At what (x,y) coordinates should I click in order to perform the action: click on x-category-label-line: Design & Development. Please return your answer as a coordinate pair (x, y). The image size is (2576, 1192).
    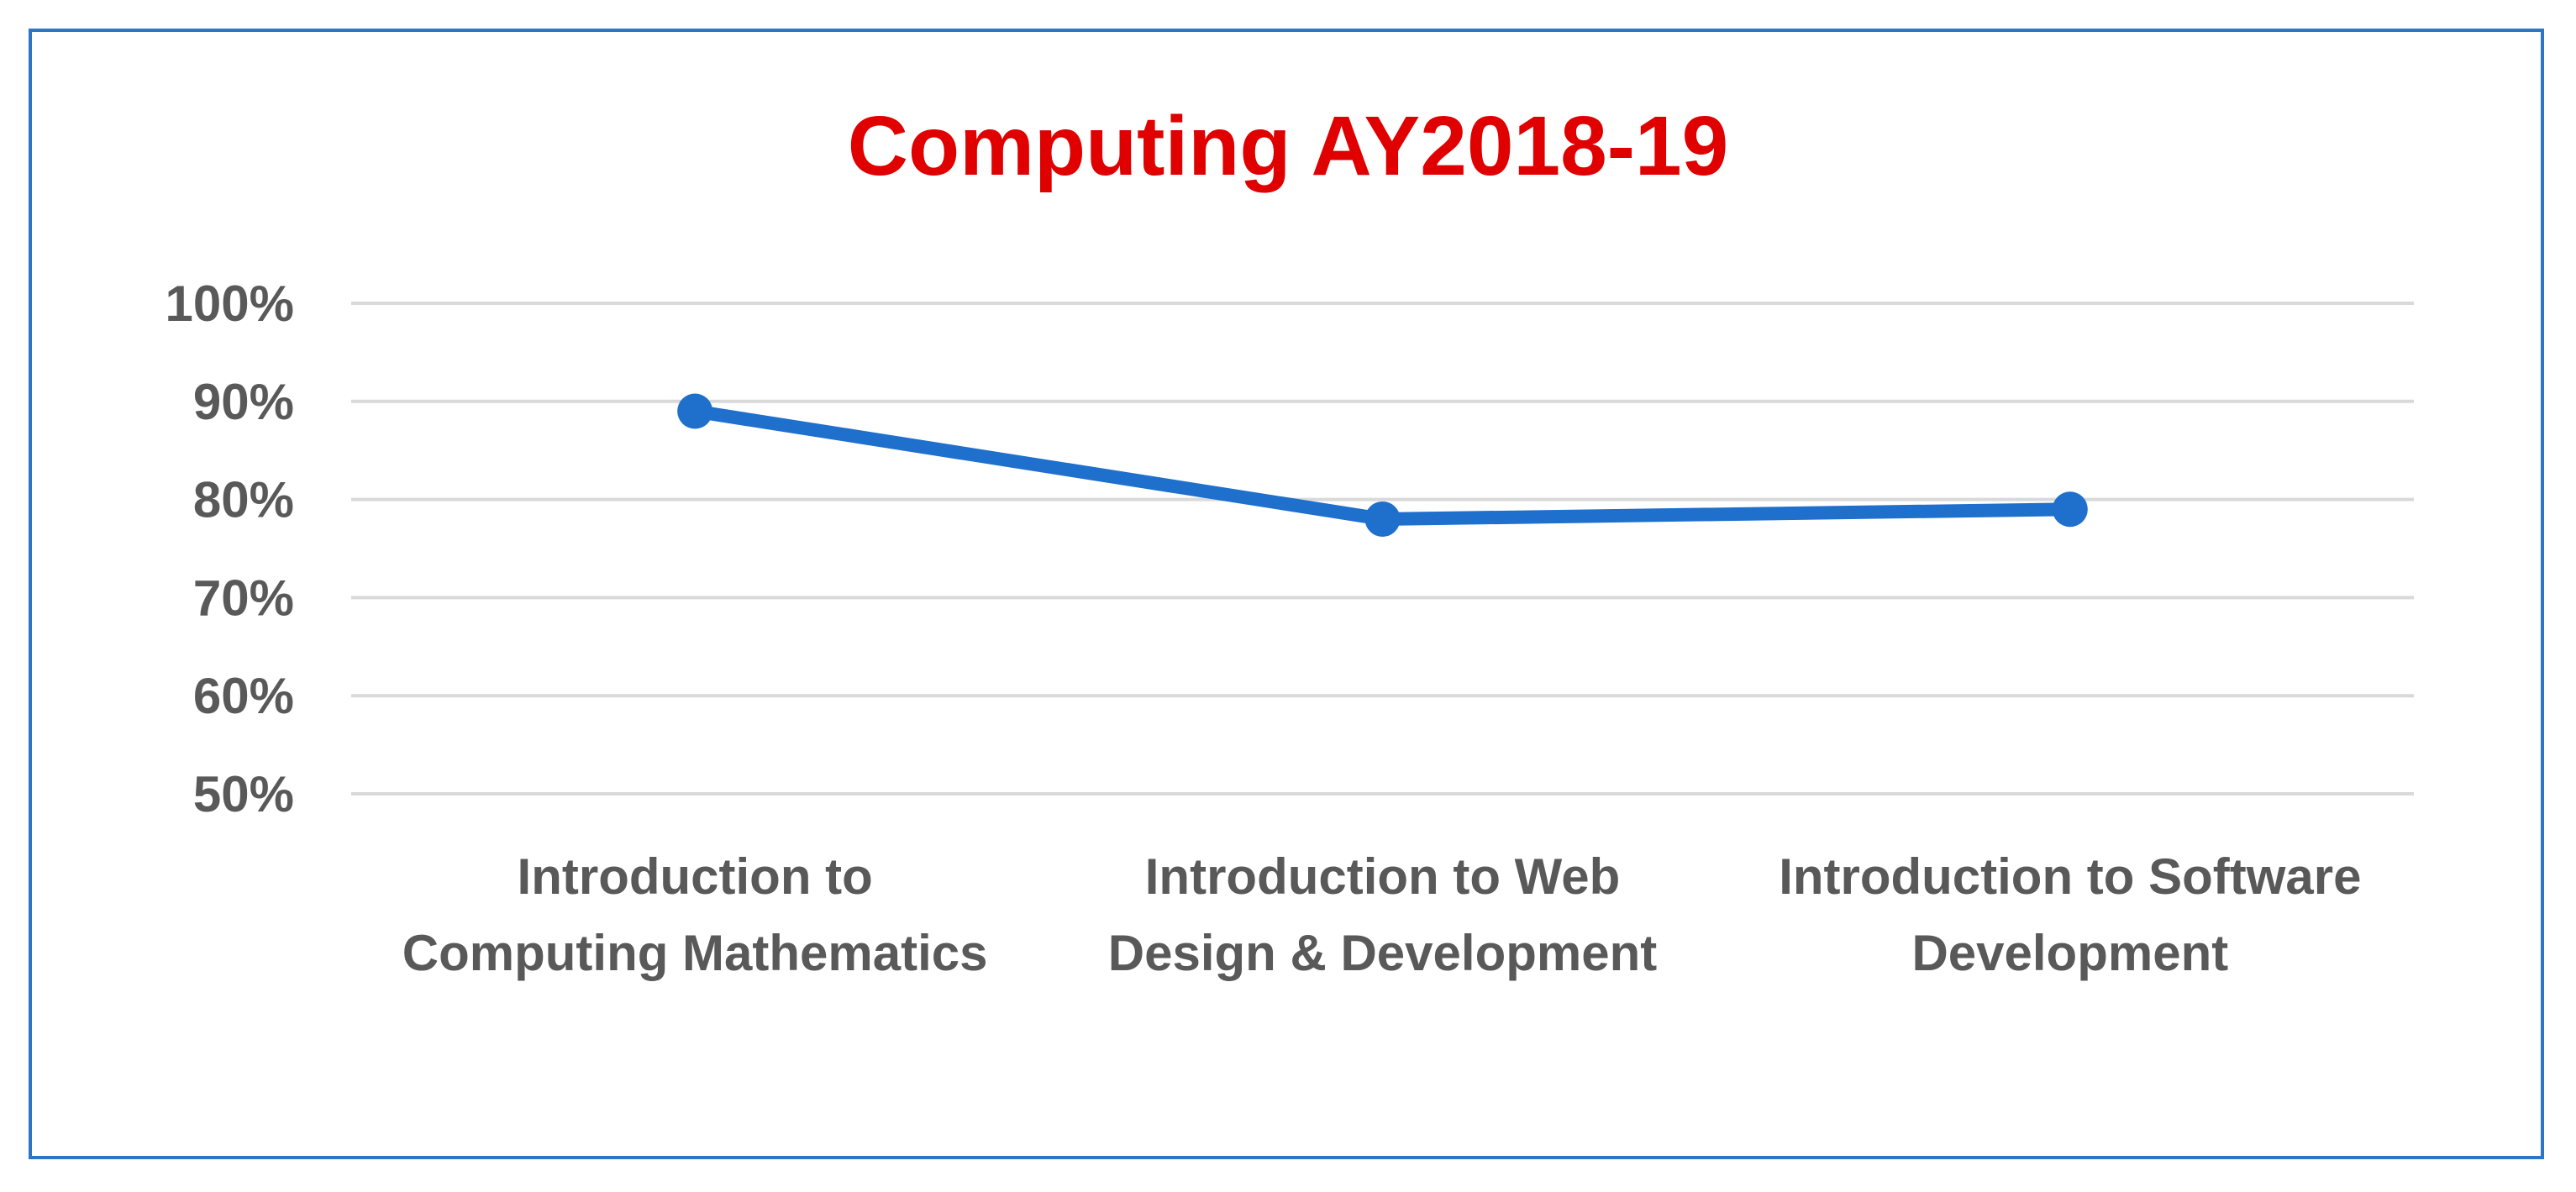
    Looking at the image, I should click on (1382, 953).